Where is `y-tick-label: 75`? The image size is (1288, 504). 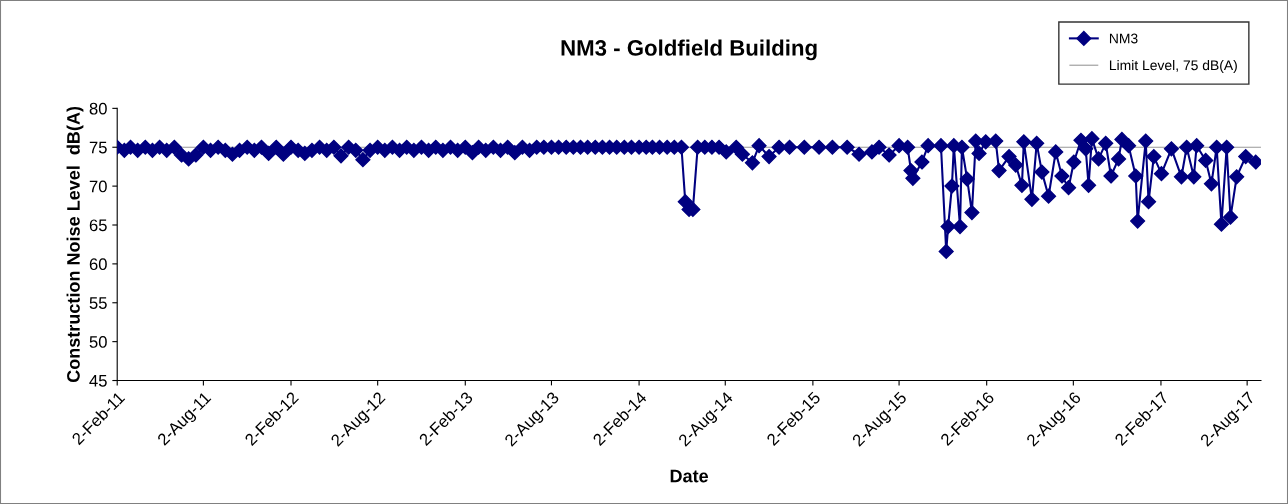
y-tick-label: 75 is located at coordinates (98, 147).